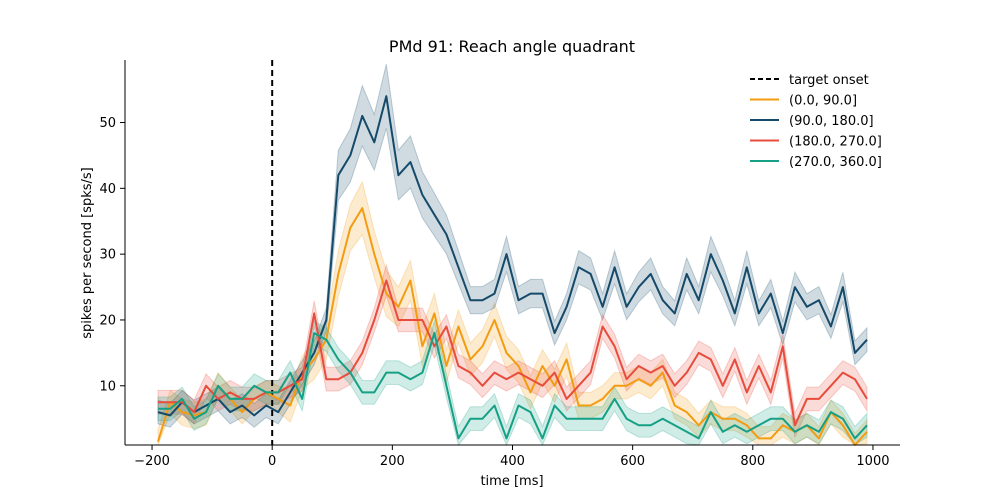 The image size is (1000, 500). I want to click on chart-title: PMd 91: Reach angle quadrant, so click(512, 46).